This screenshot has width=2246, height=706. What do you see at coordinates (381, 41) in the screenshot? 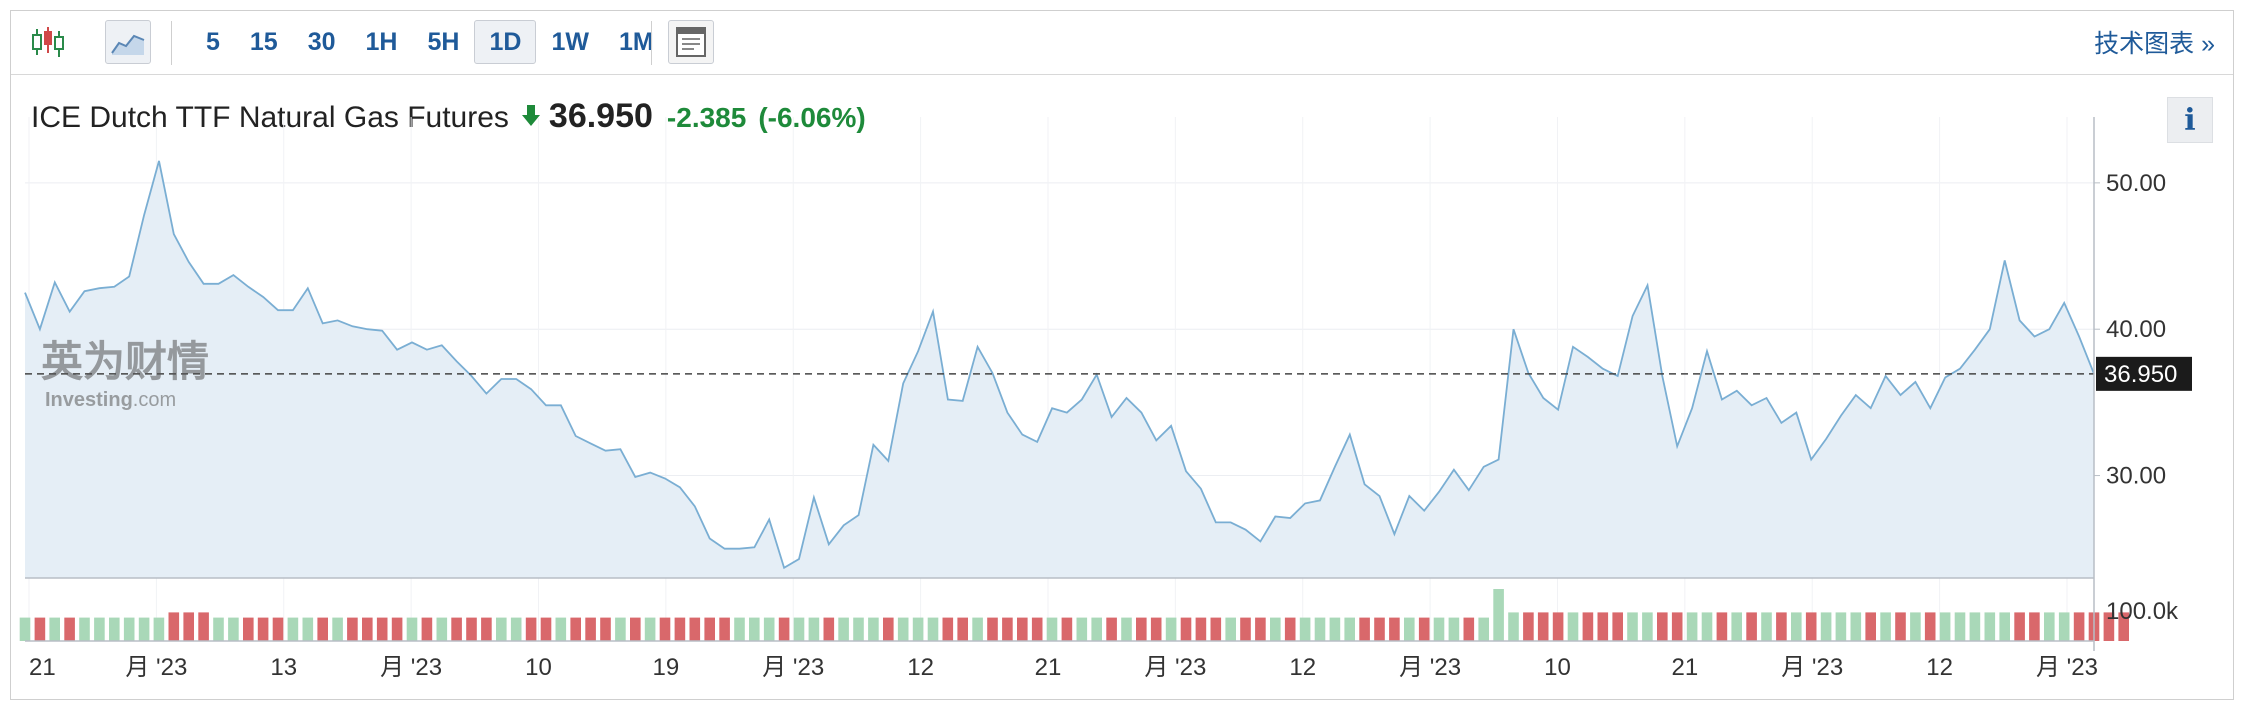
I see `interval-1h: 1H` at bounding box center [381, 41].